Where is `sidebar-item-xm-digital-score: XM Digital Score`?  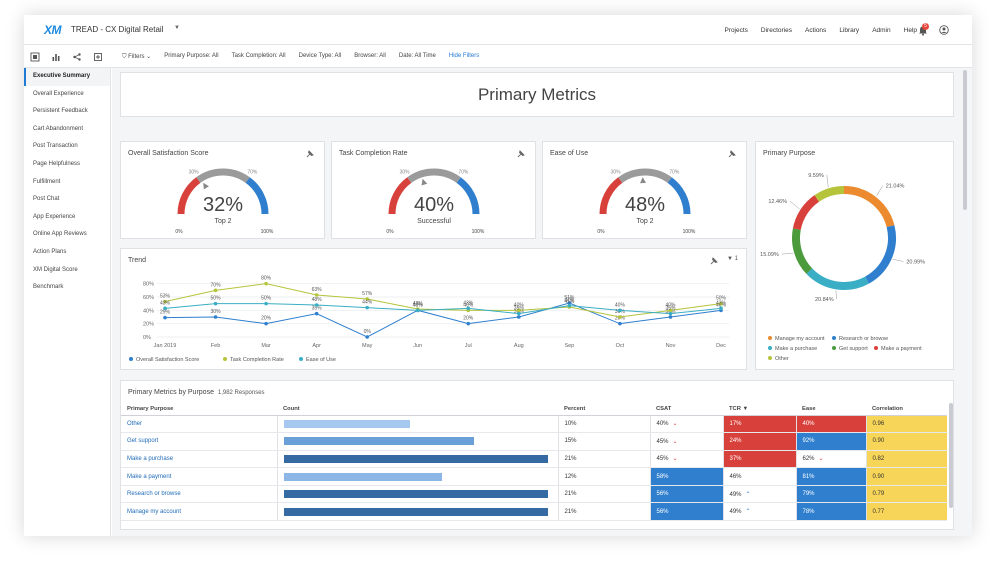
sidebar-item-xm-digital-score: XM Digital Score is located at coordinates (55, 269).